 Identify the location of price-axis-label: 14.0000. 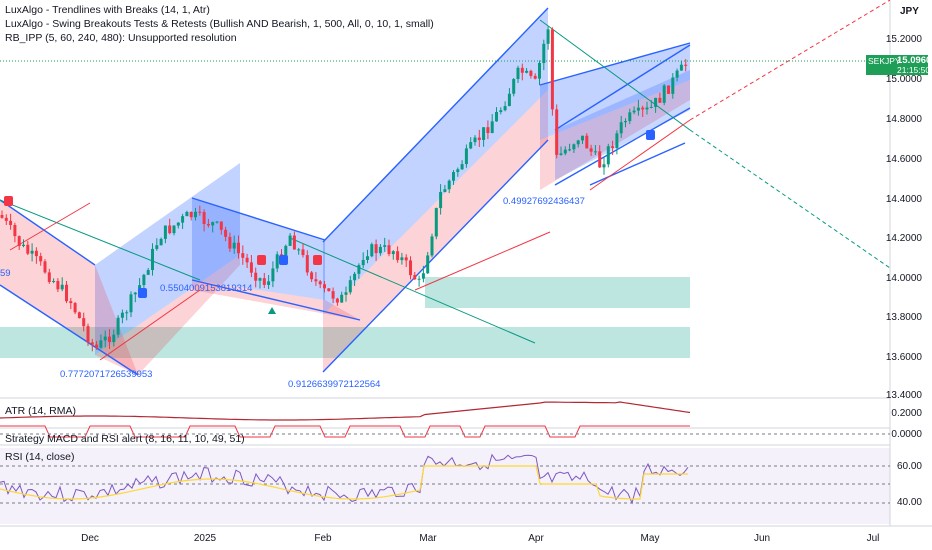
(903, 278).